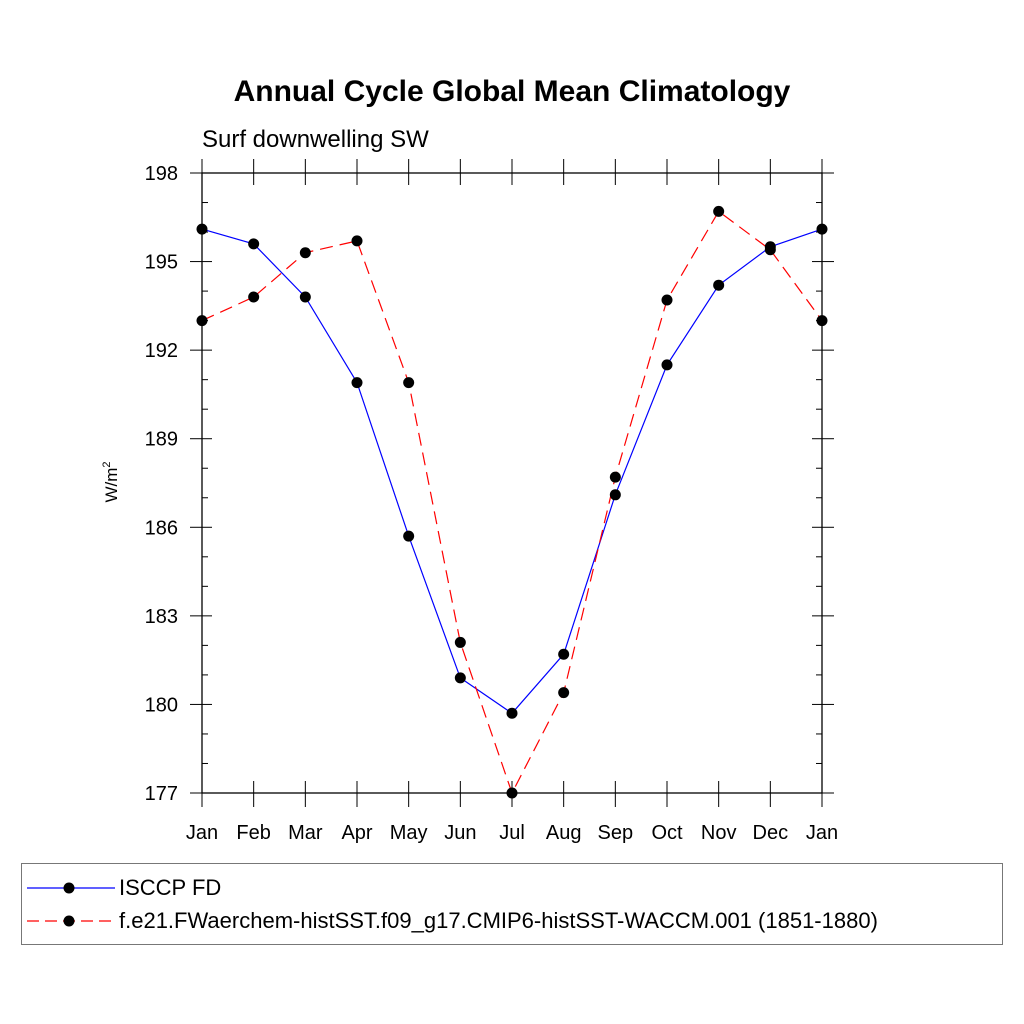 The image size is (1024, 1024). What do you see at coordinates (305, 833) in the screenshot?
I see `x-tick-label: Mar` at bounding box center [305, 833].